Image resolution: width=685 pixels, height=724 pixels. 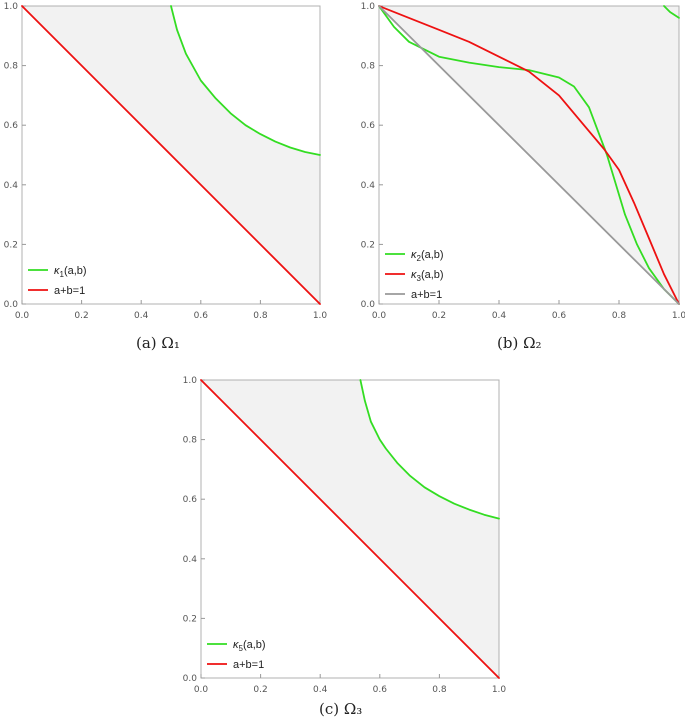 What do you see at coordinates (158, 343) in the screenshot?
I see `chart-a-caption: (a) Ω₁` at bounding box center [158, 343].